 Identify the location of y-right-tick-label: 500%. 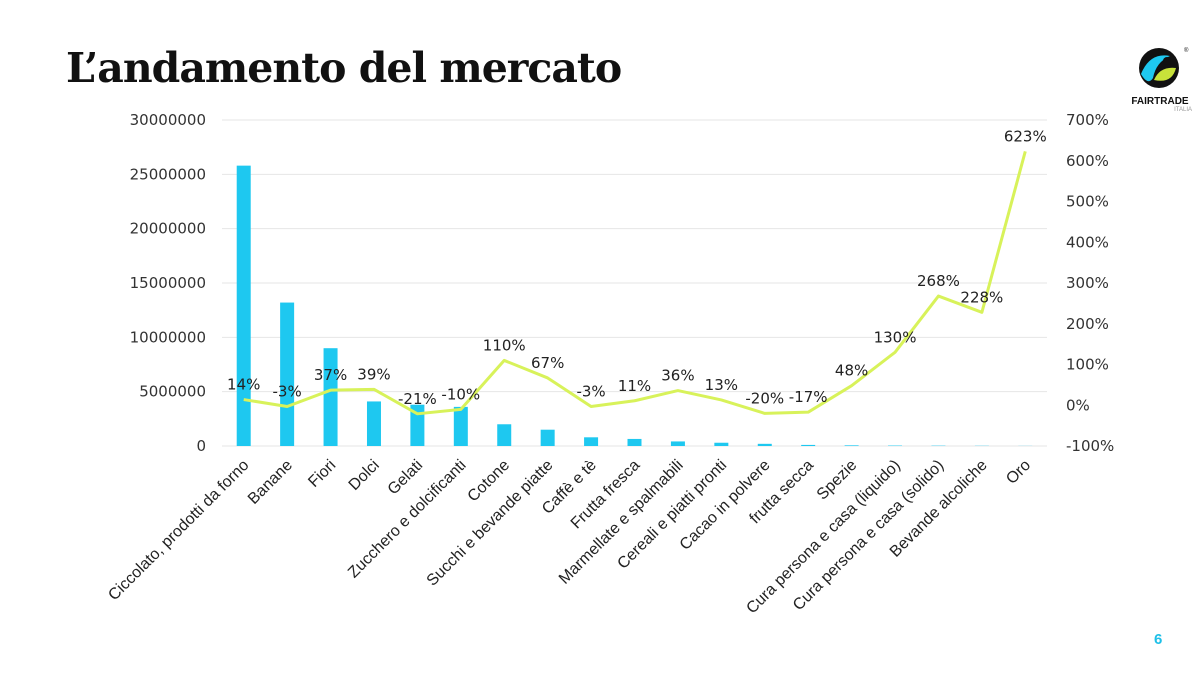
(1087, 202).